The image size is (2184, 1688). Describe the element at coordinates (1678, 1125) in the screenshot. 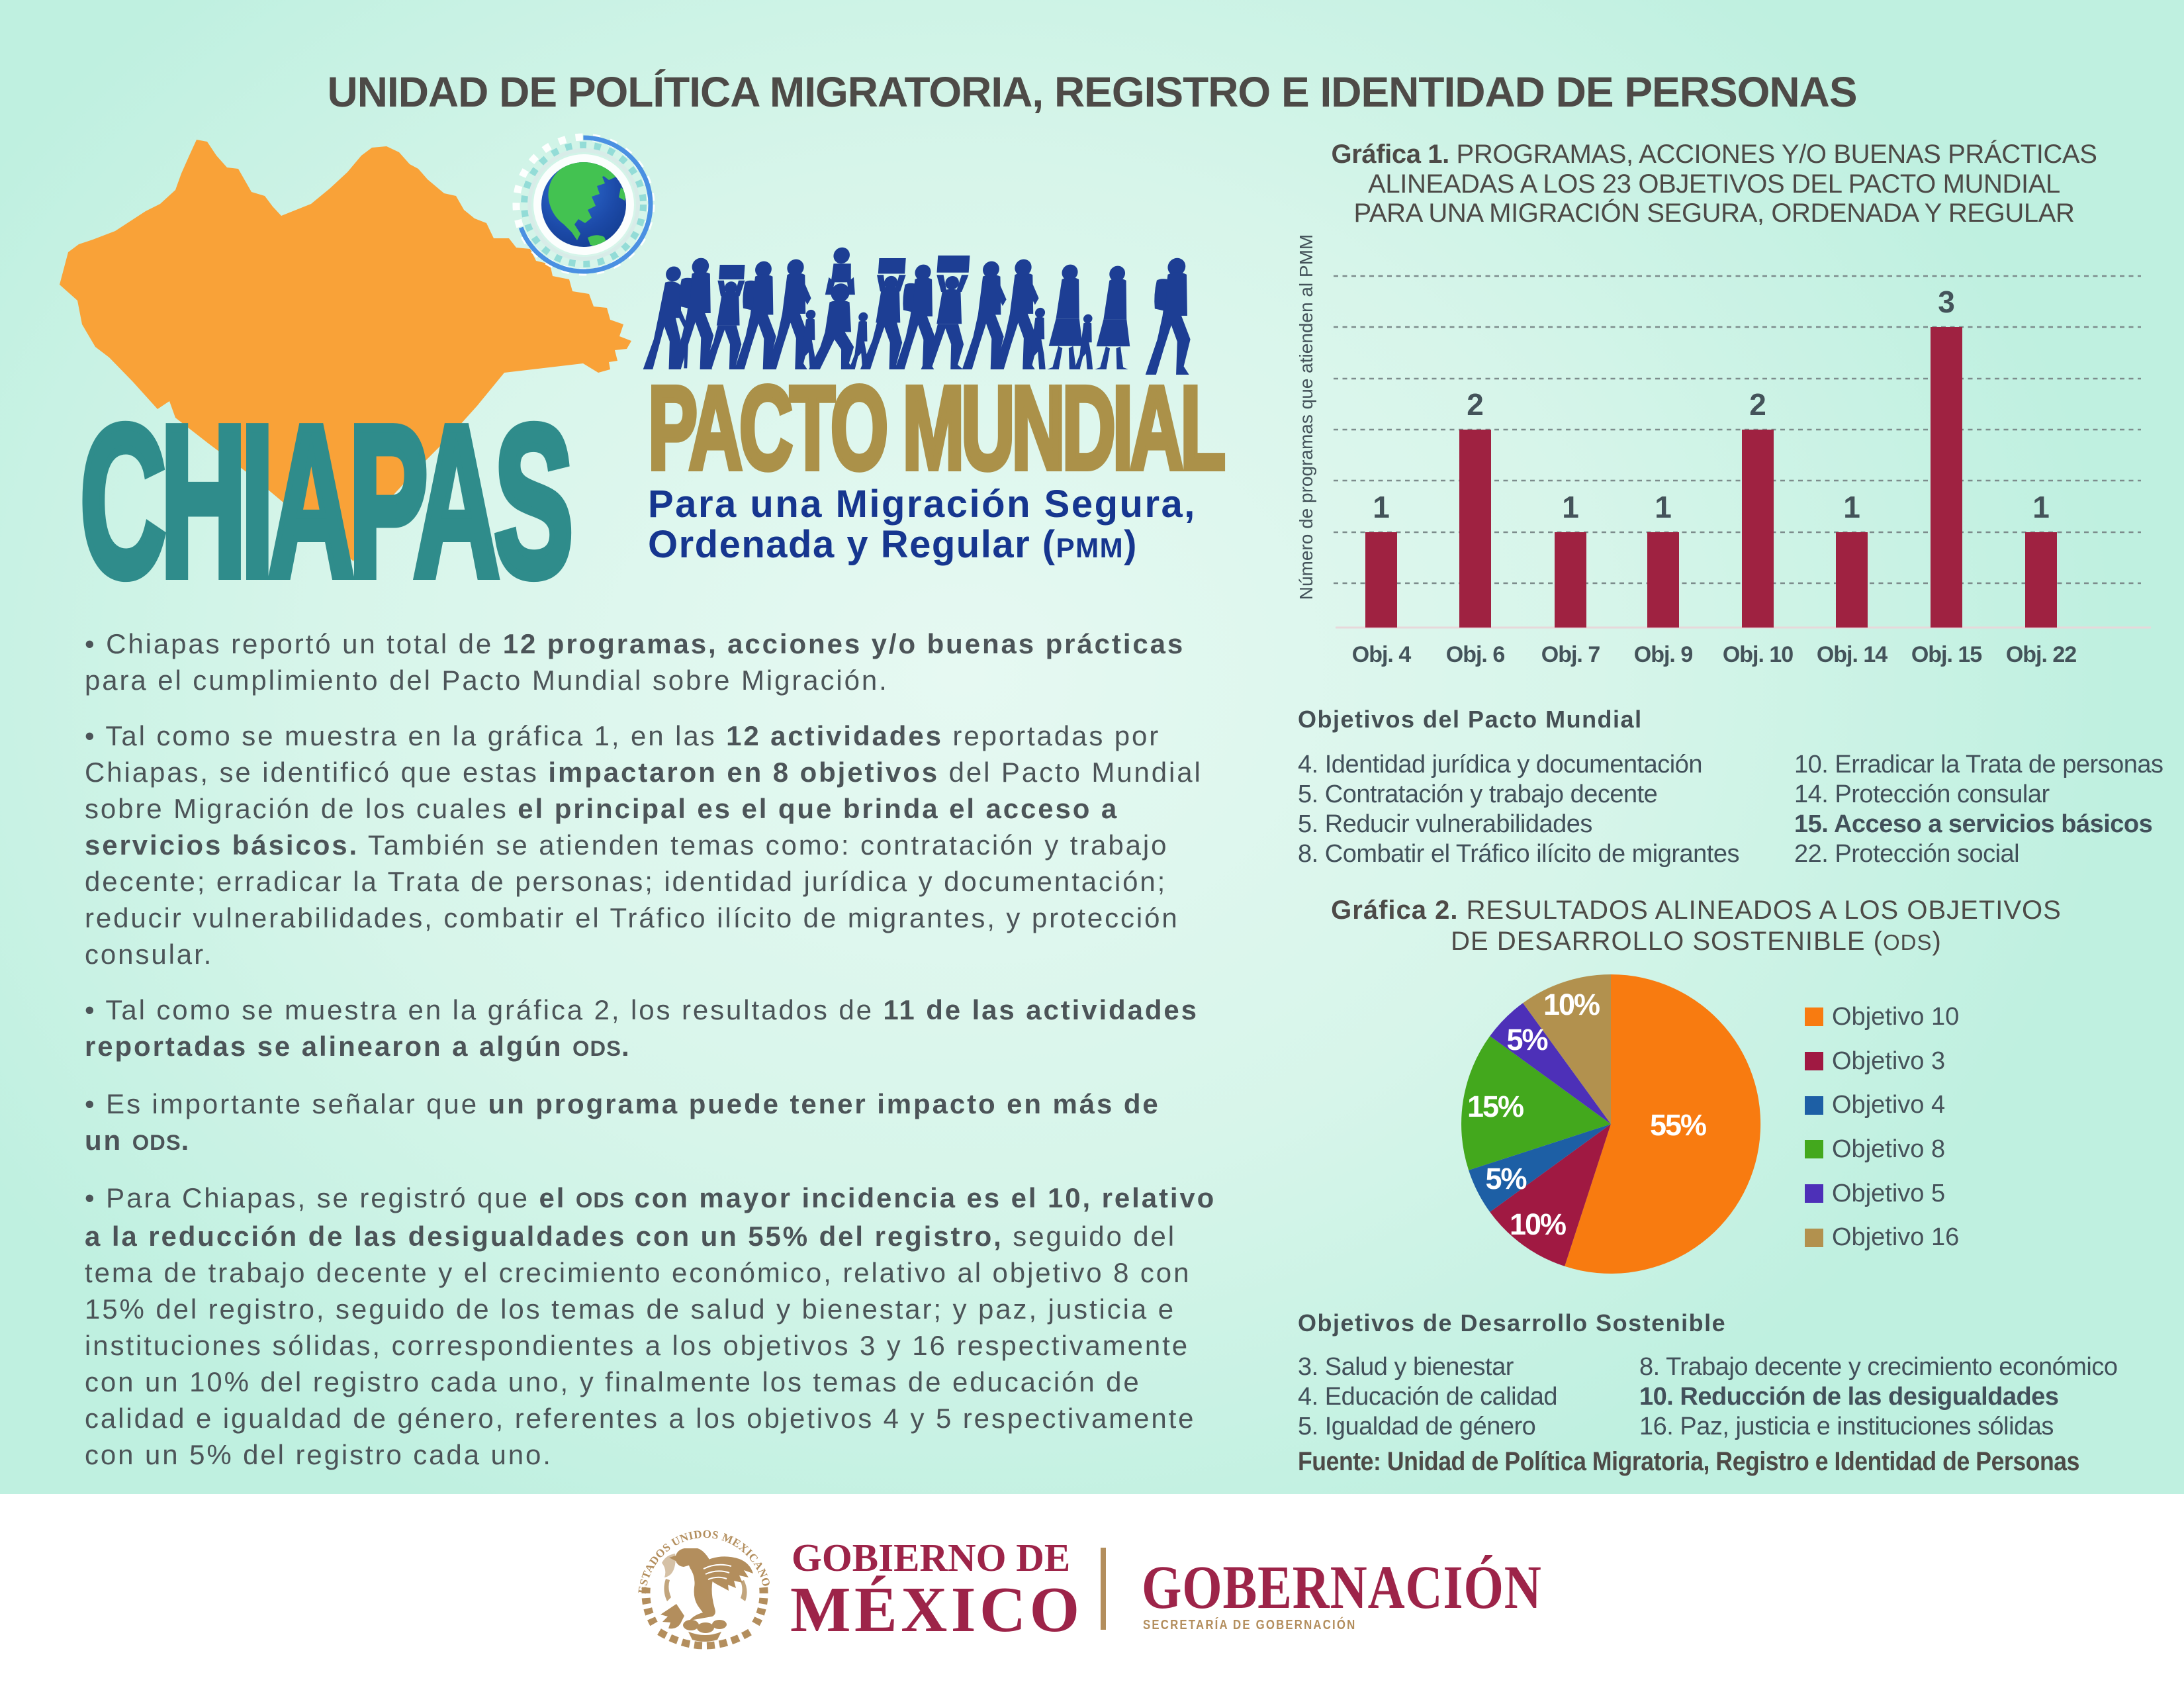

I see `svg-text: 55%` at that location.